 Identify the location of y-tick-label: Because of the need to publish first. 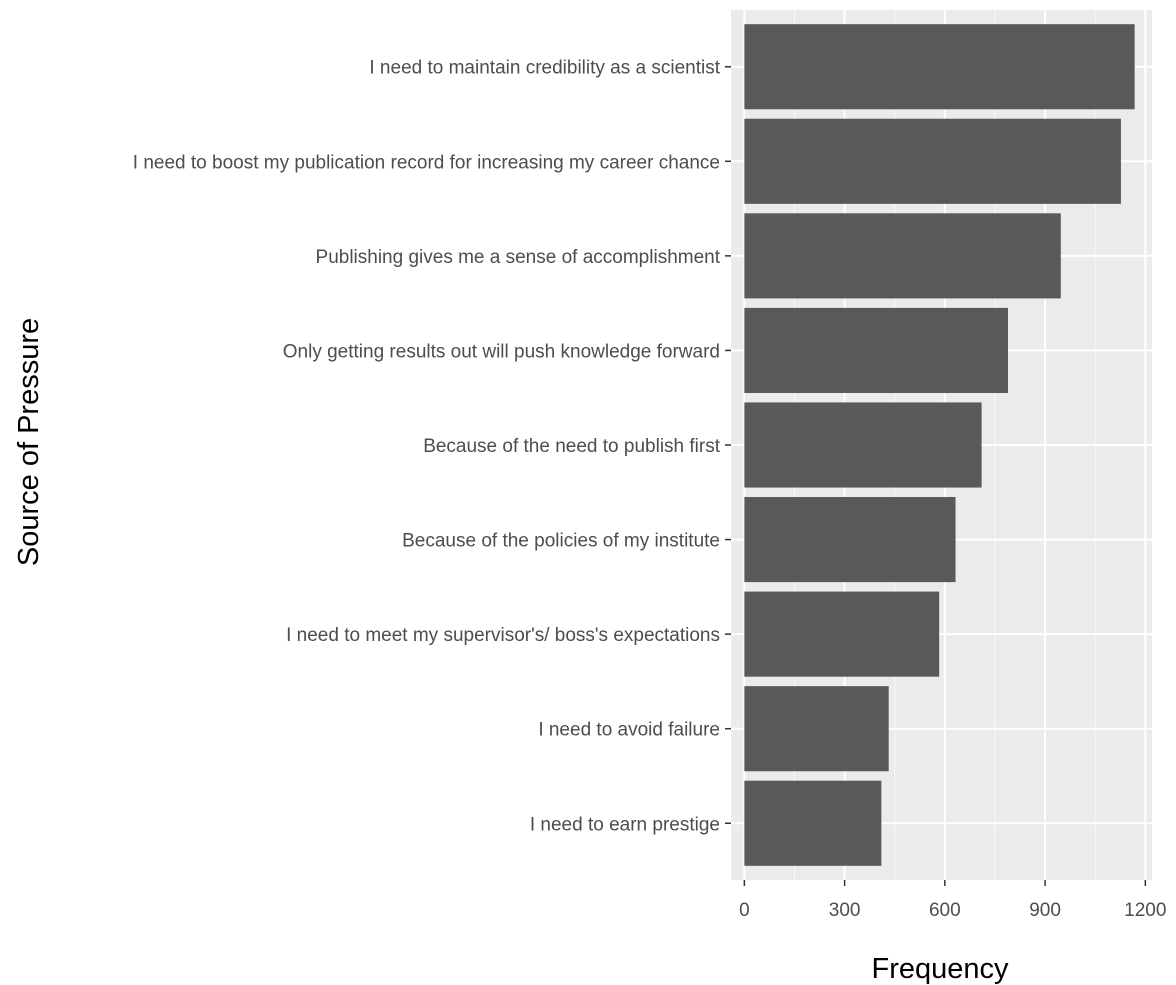
(572, 446).